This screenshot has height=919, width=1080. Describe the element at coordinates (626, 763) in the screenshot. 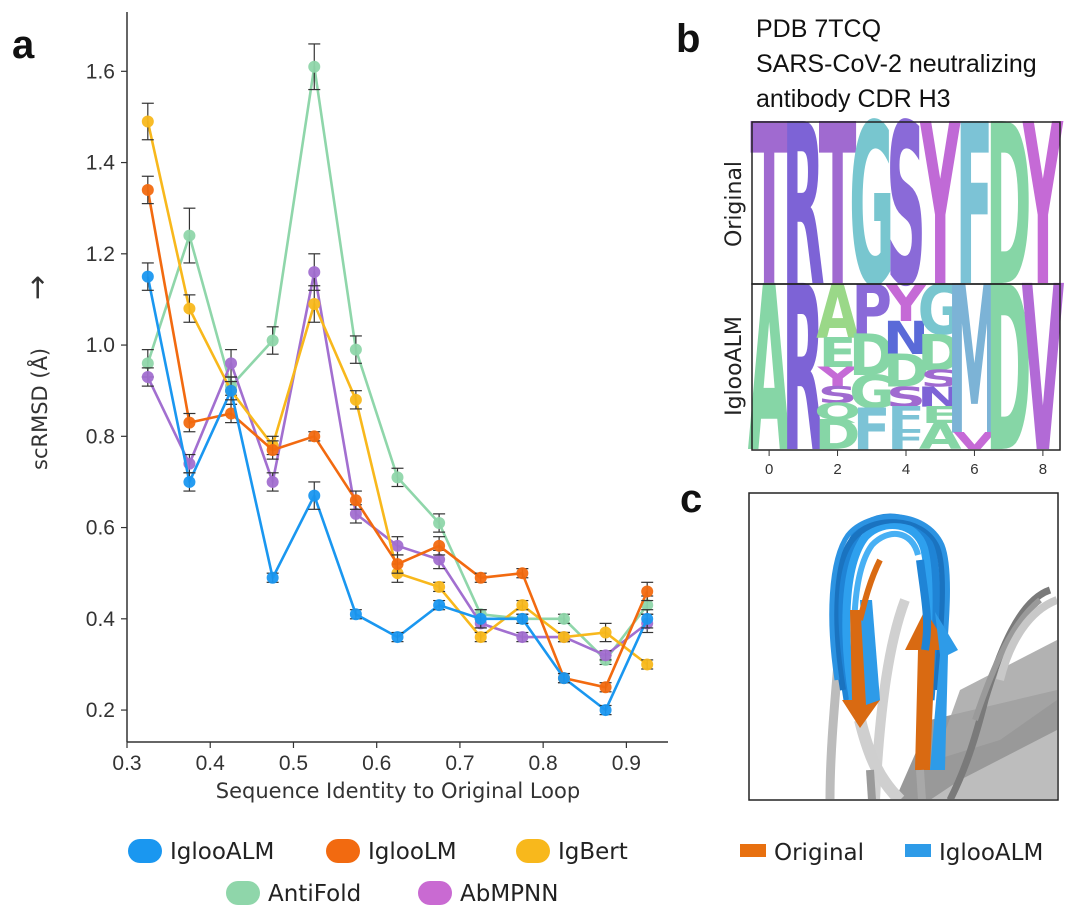

I see `x-tick-label: 0.9` at that location.